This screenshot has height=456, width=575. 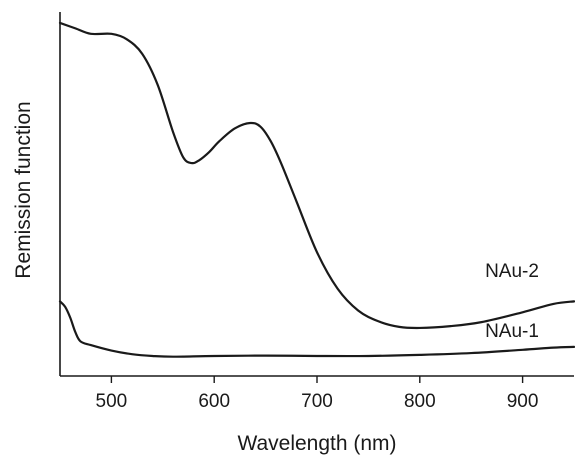 I want to click on y-axis-title: Remission function, so click(x=23, y=189).